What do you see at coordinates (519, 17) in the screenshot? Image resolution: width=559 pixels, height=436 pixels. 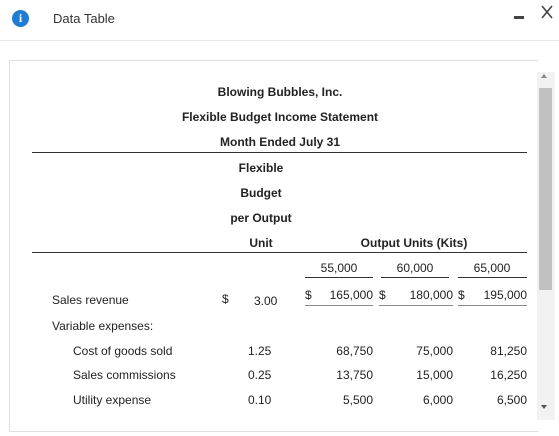 I see `minimize-icon` at bounding box center [519, 17].